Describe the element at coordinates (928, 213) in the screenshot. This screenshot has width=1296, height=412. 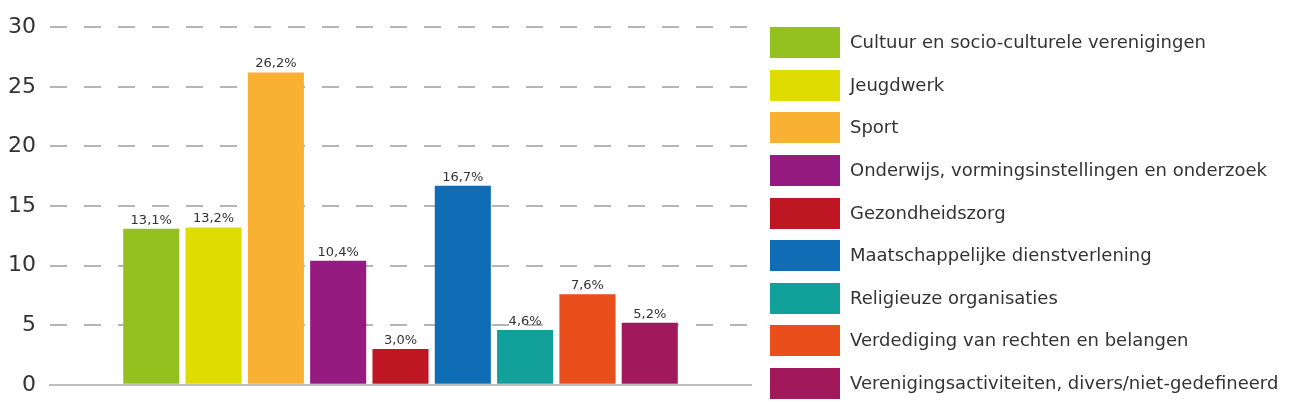
I see `legend-label: Gezondheidszorg` at that location.